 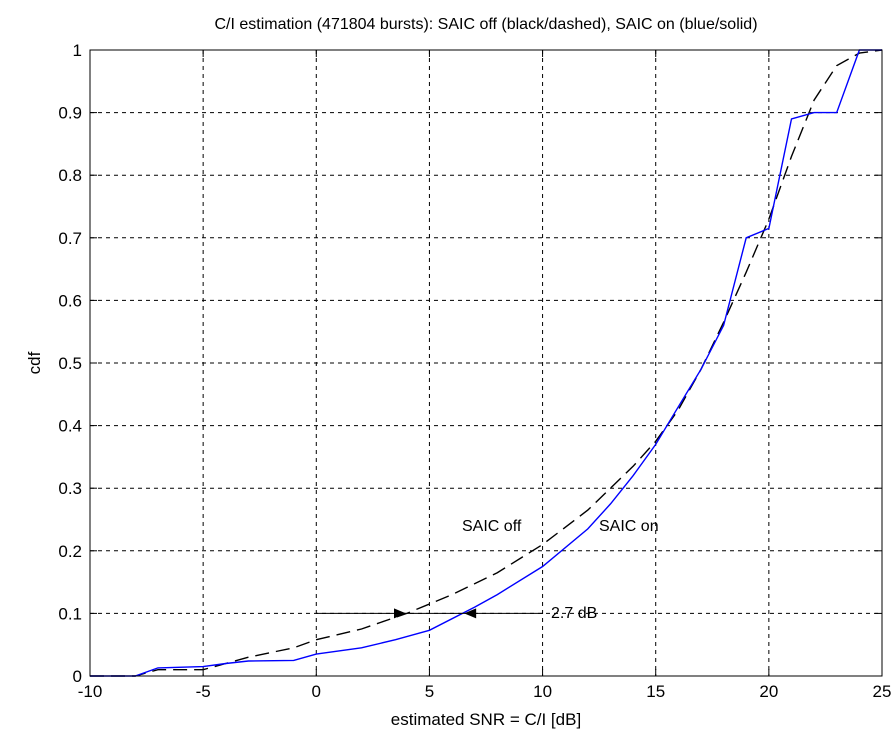 What do you see at coordinates (492, 526) in the screenshot?
I see `annotation-saic-off: SAIC off` at bounding box center [492, 526].